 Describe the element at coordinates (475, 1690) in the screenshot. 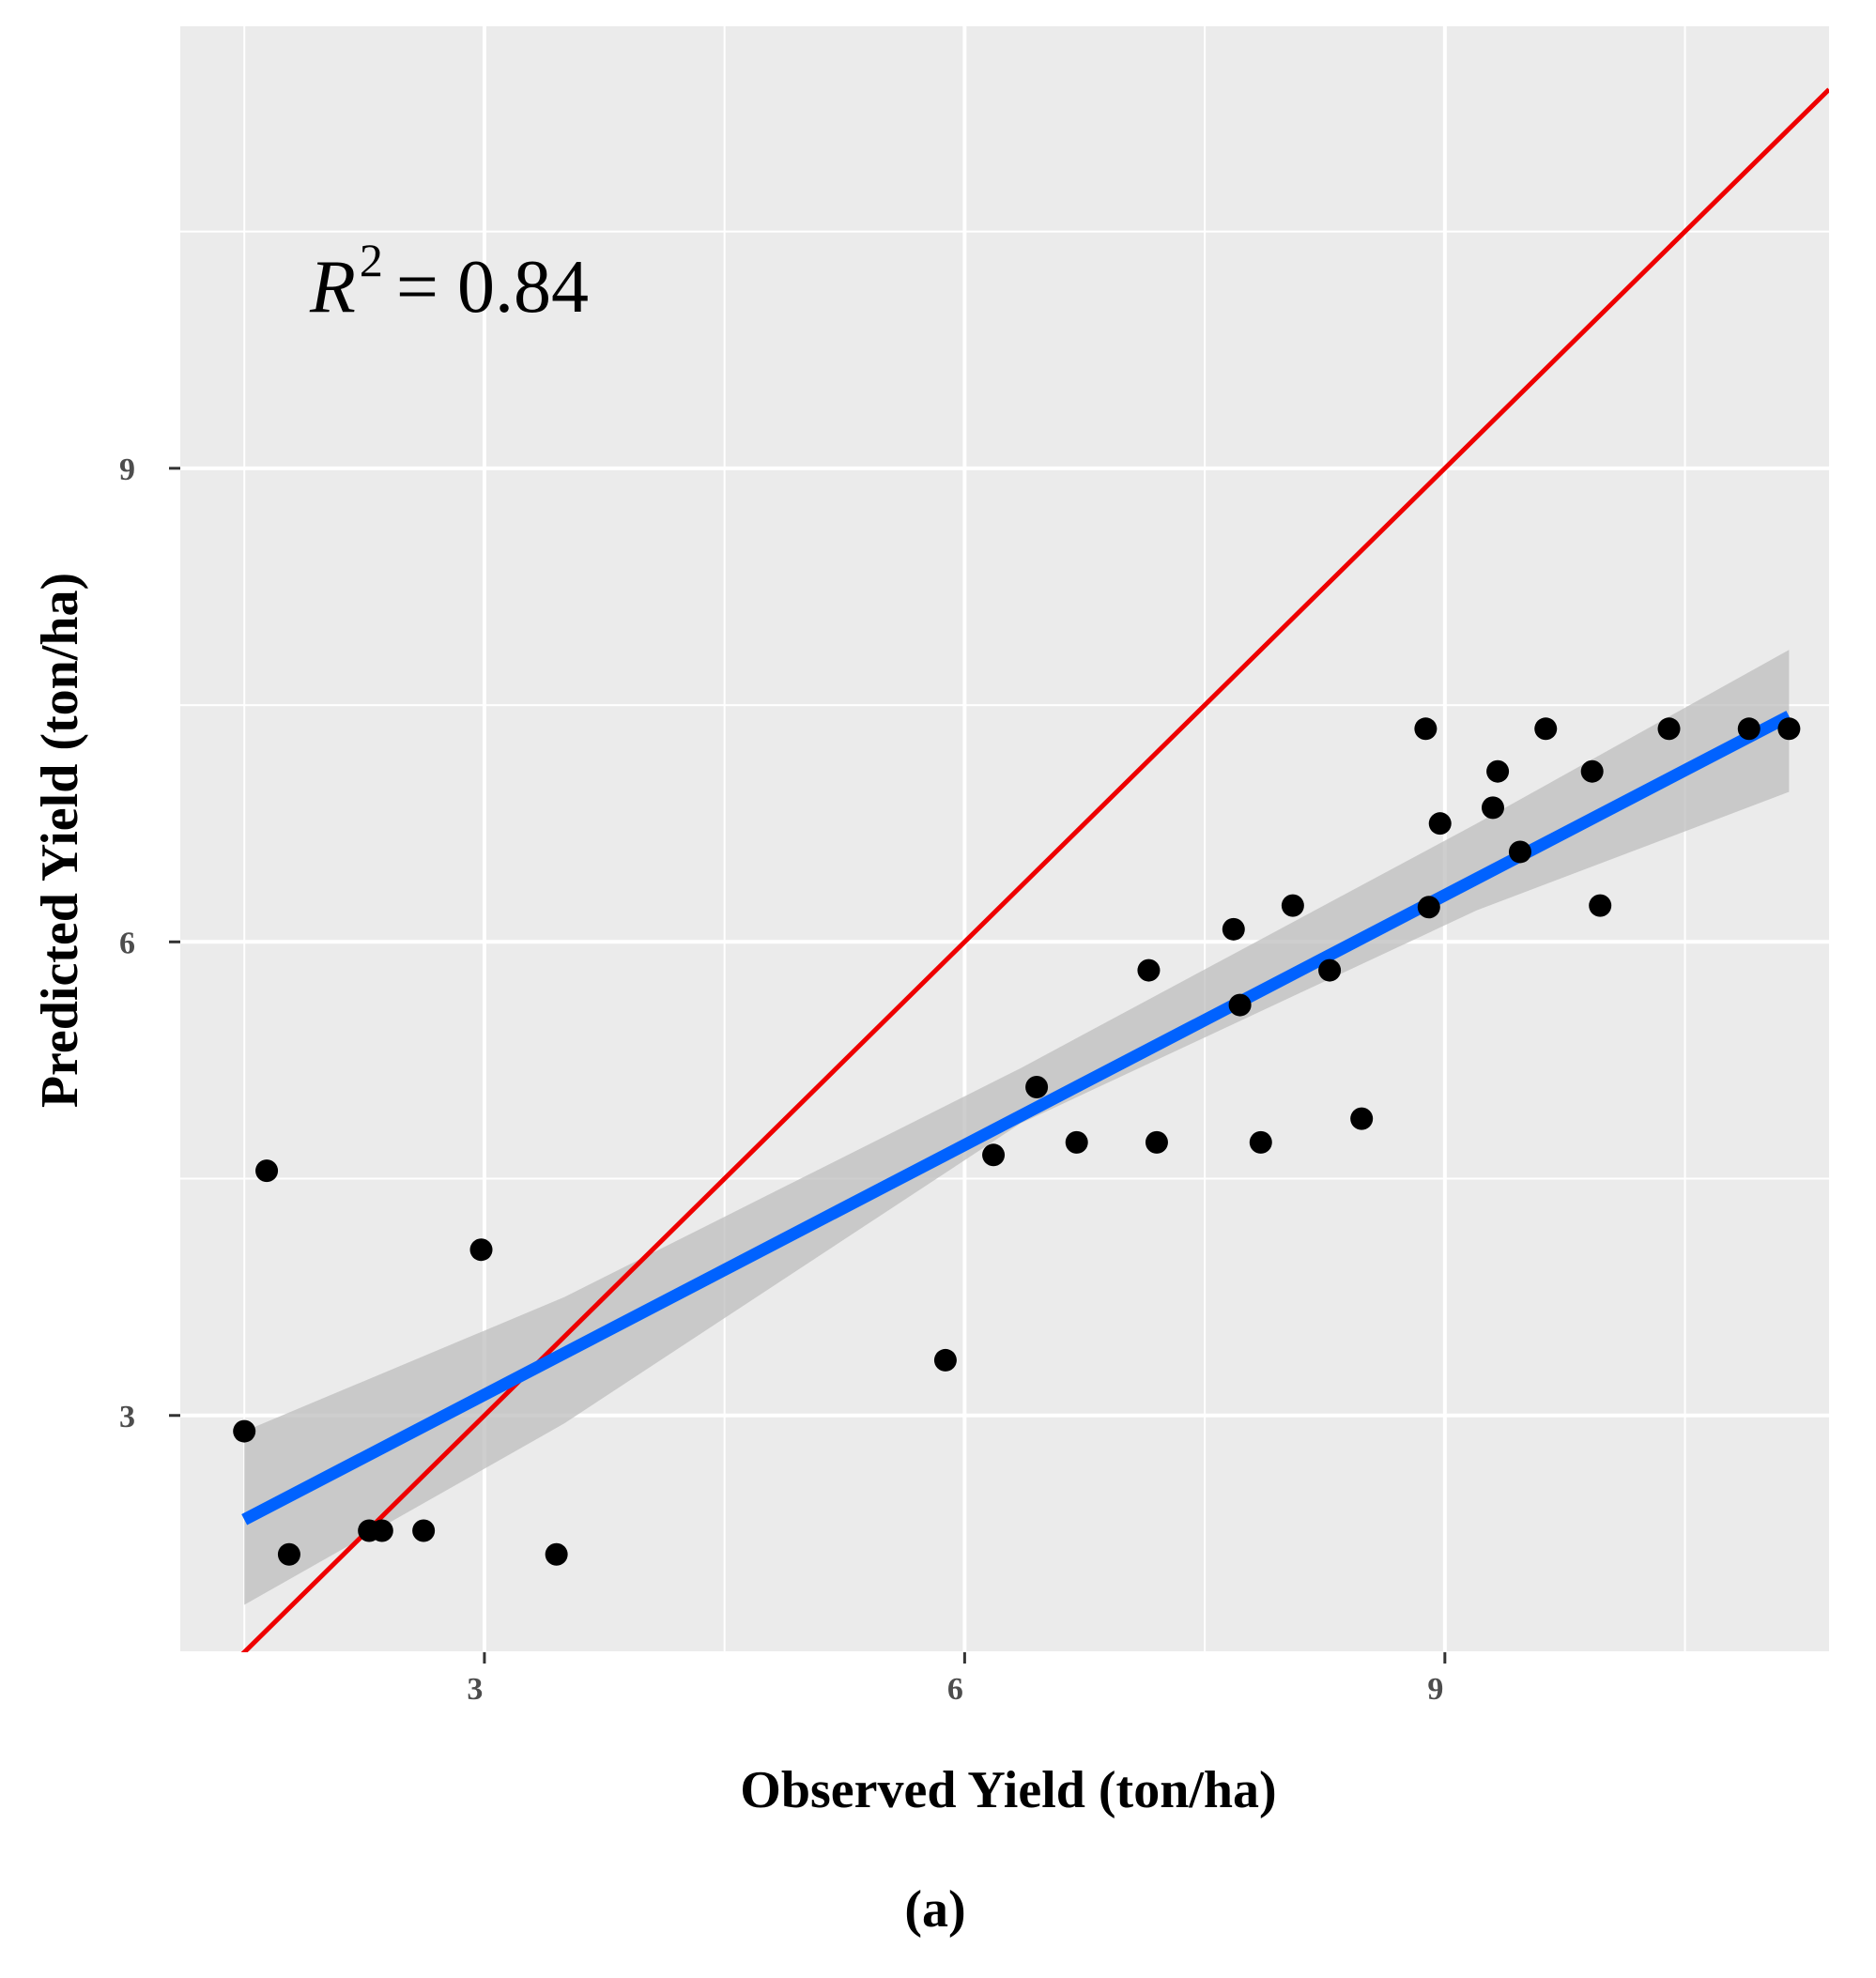

I see `x-tick-label: 3` at that location.